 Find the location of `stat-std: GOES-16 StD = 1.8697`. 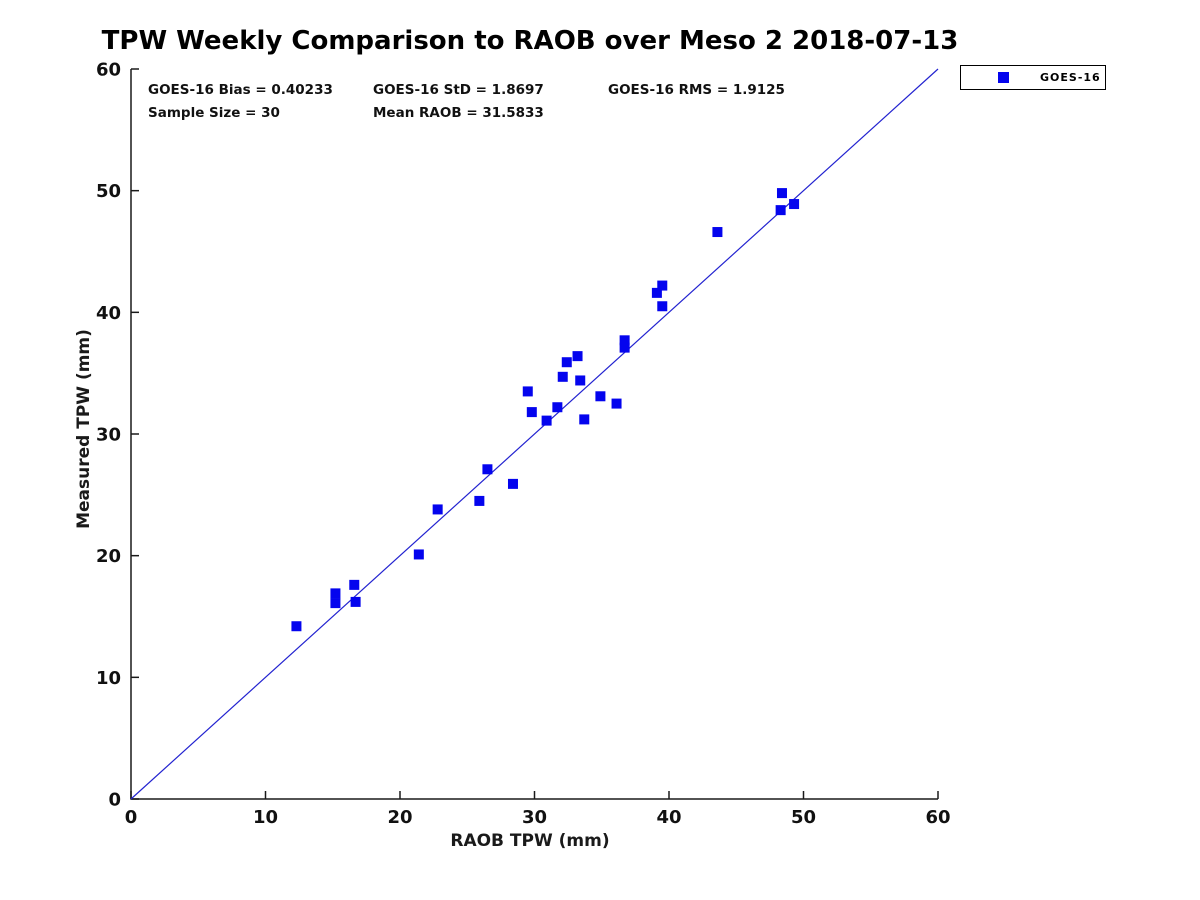

stat-std: GOES-16 StD = 1.8697 is located at coordinates (458, 90).